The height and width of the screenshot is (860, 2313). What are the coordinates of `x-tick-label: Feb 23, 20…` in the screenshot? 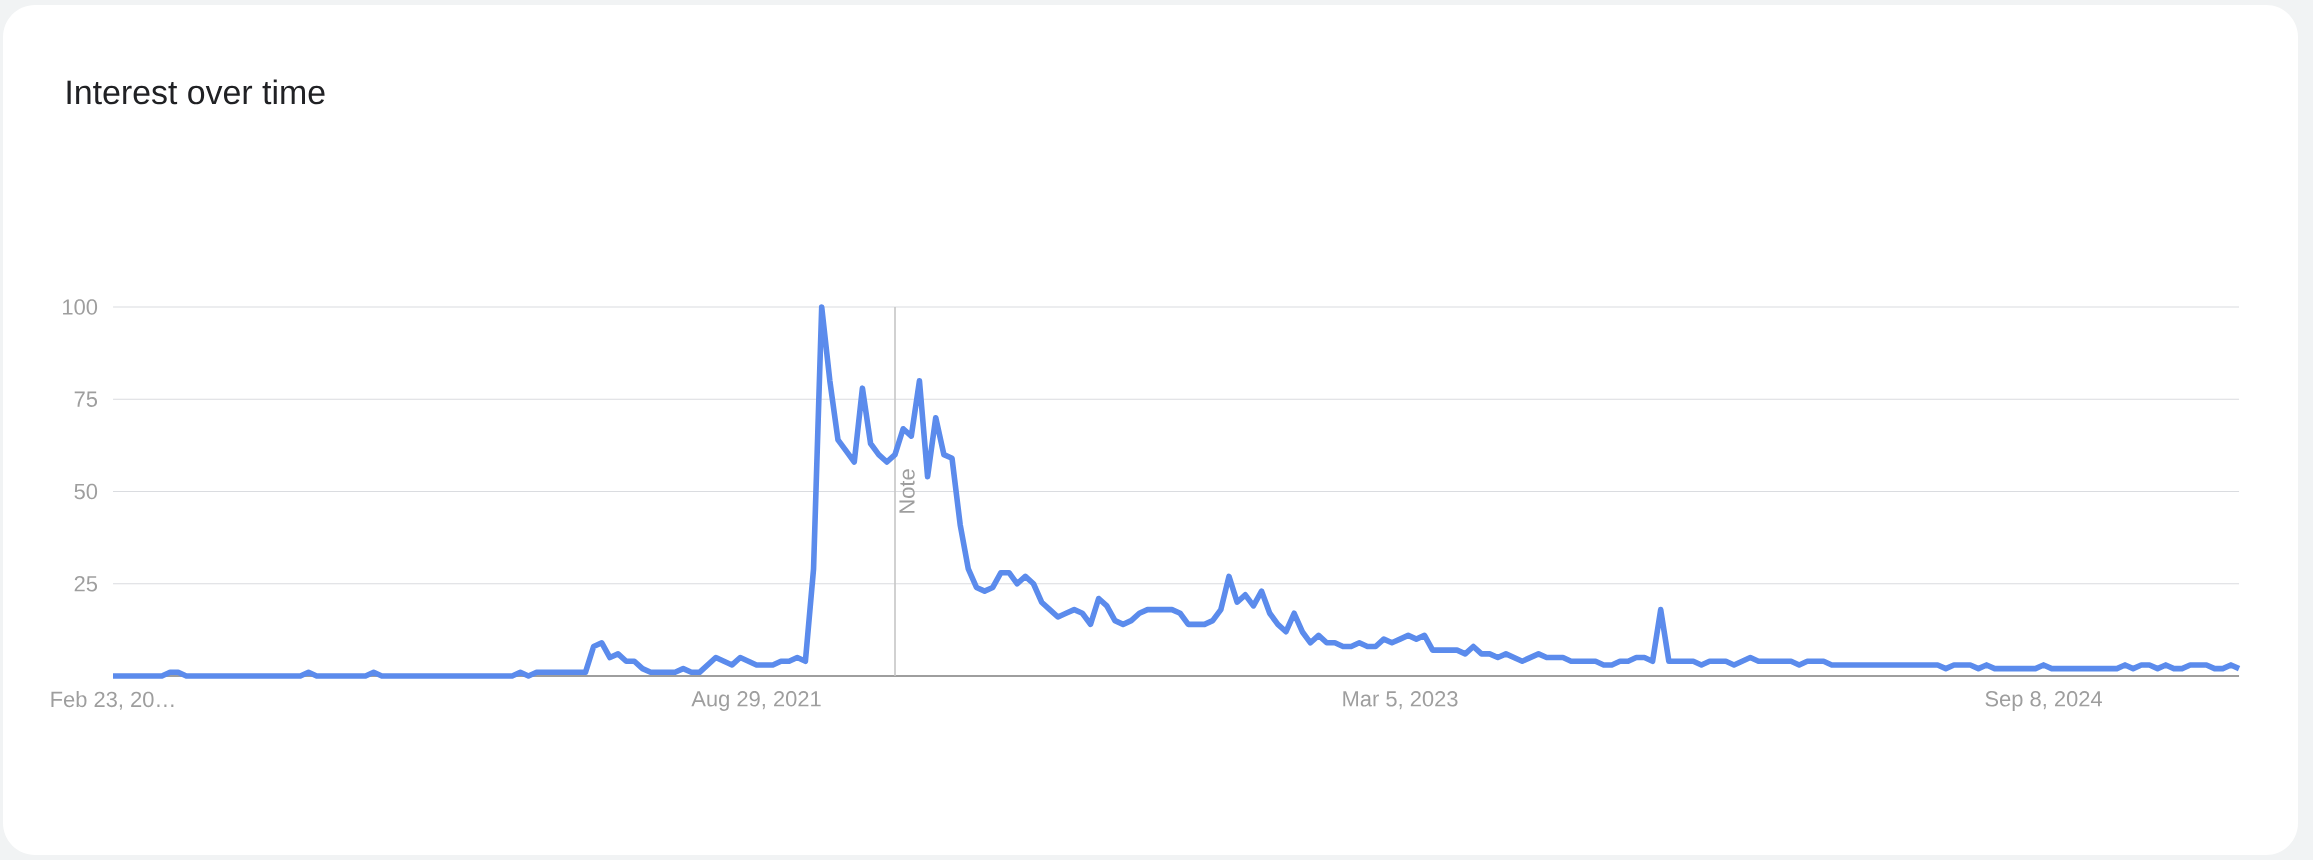 It's located at (112, 700).